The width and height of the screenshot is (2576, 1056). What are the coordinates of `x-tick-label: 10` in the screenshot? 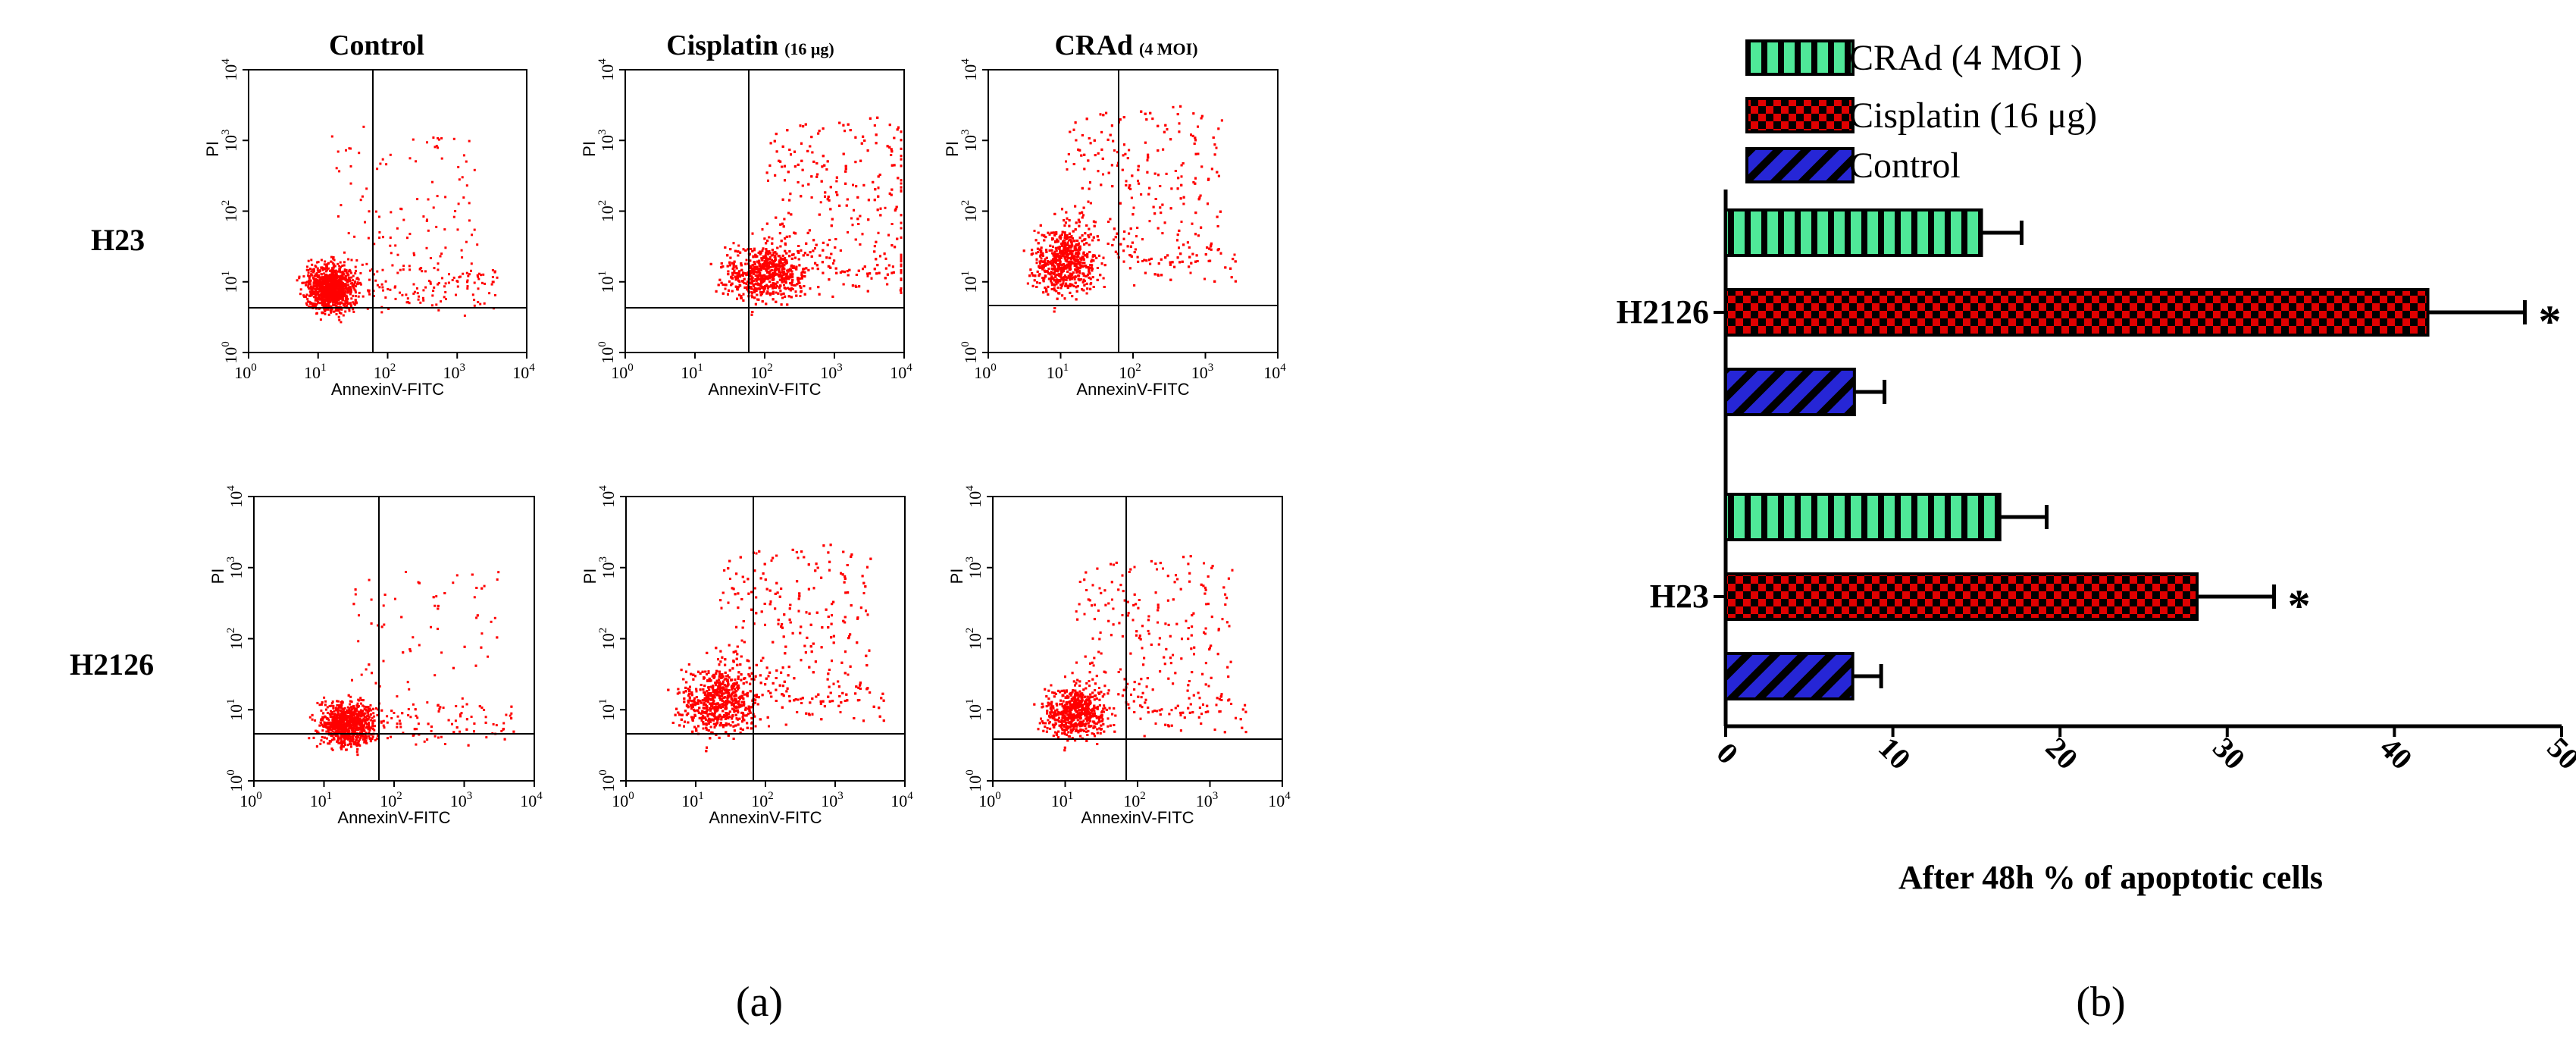 It's located at (1894, 753).